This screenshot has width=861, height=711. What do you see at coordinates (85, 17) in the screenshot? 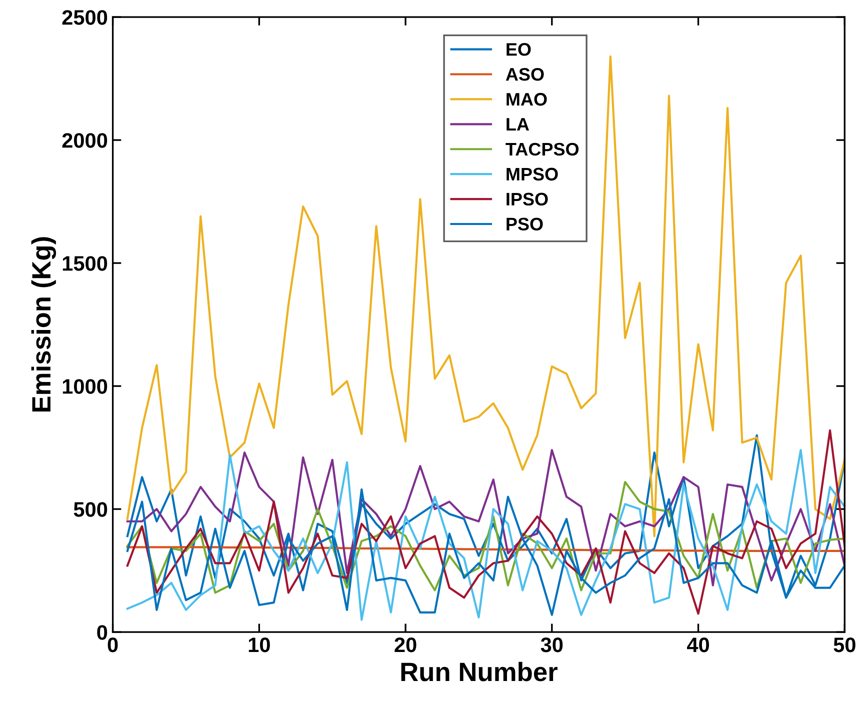
I see `y-tick-label: 2500` at bounding box center [85, 17].